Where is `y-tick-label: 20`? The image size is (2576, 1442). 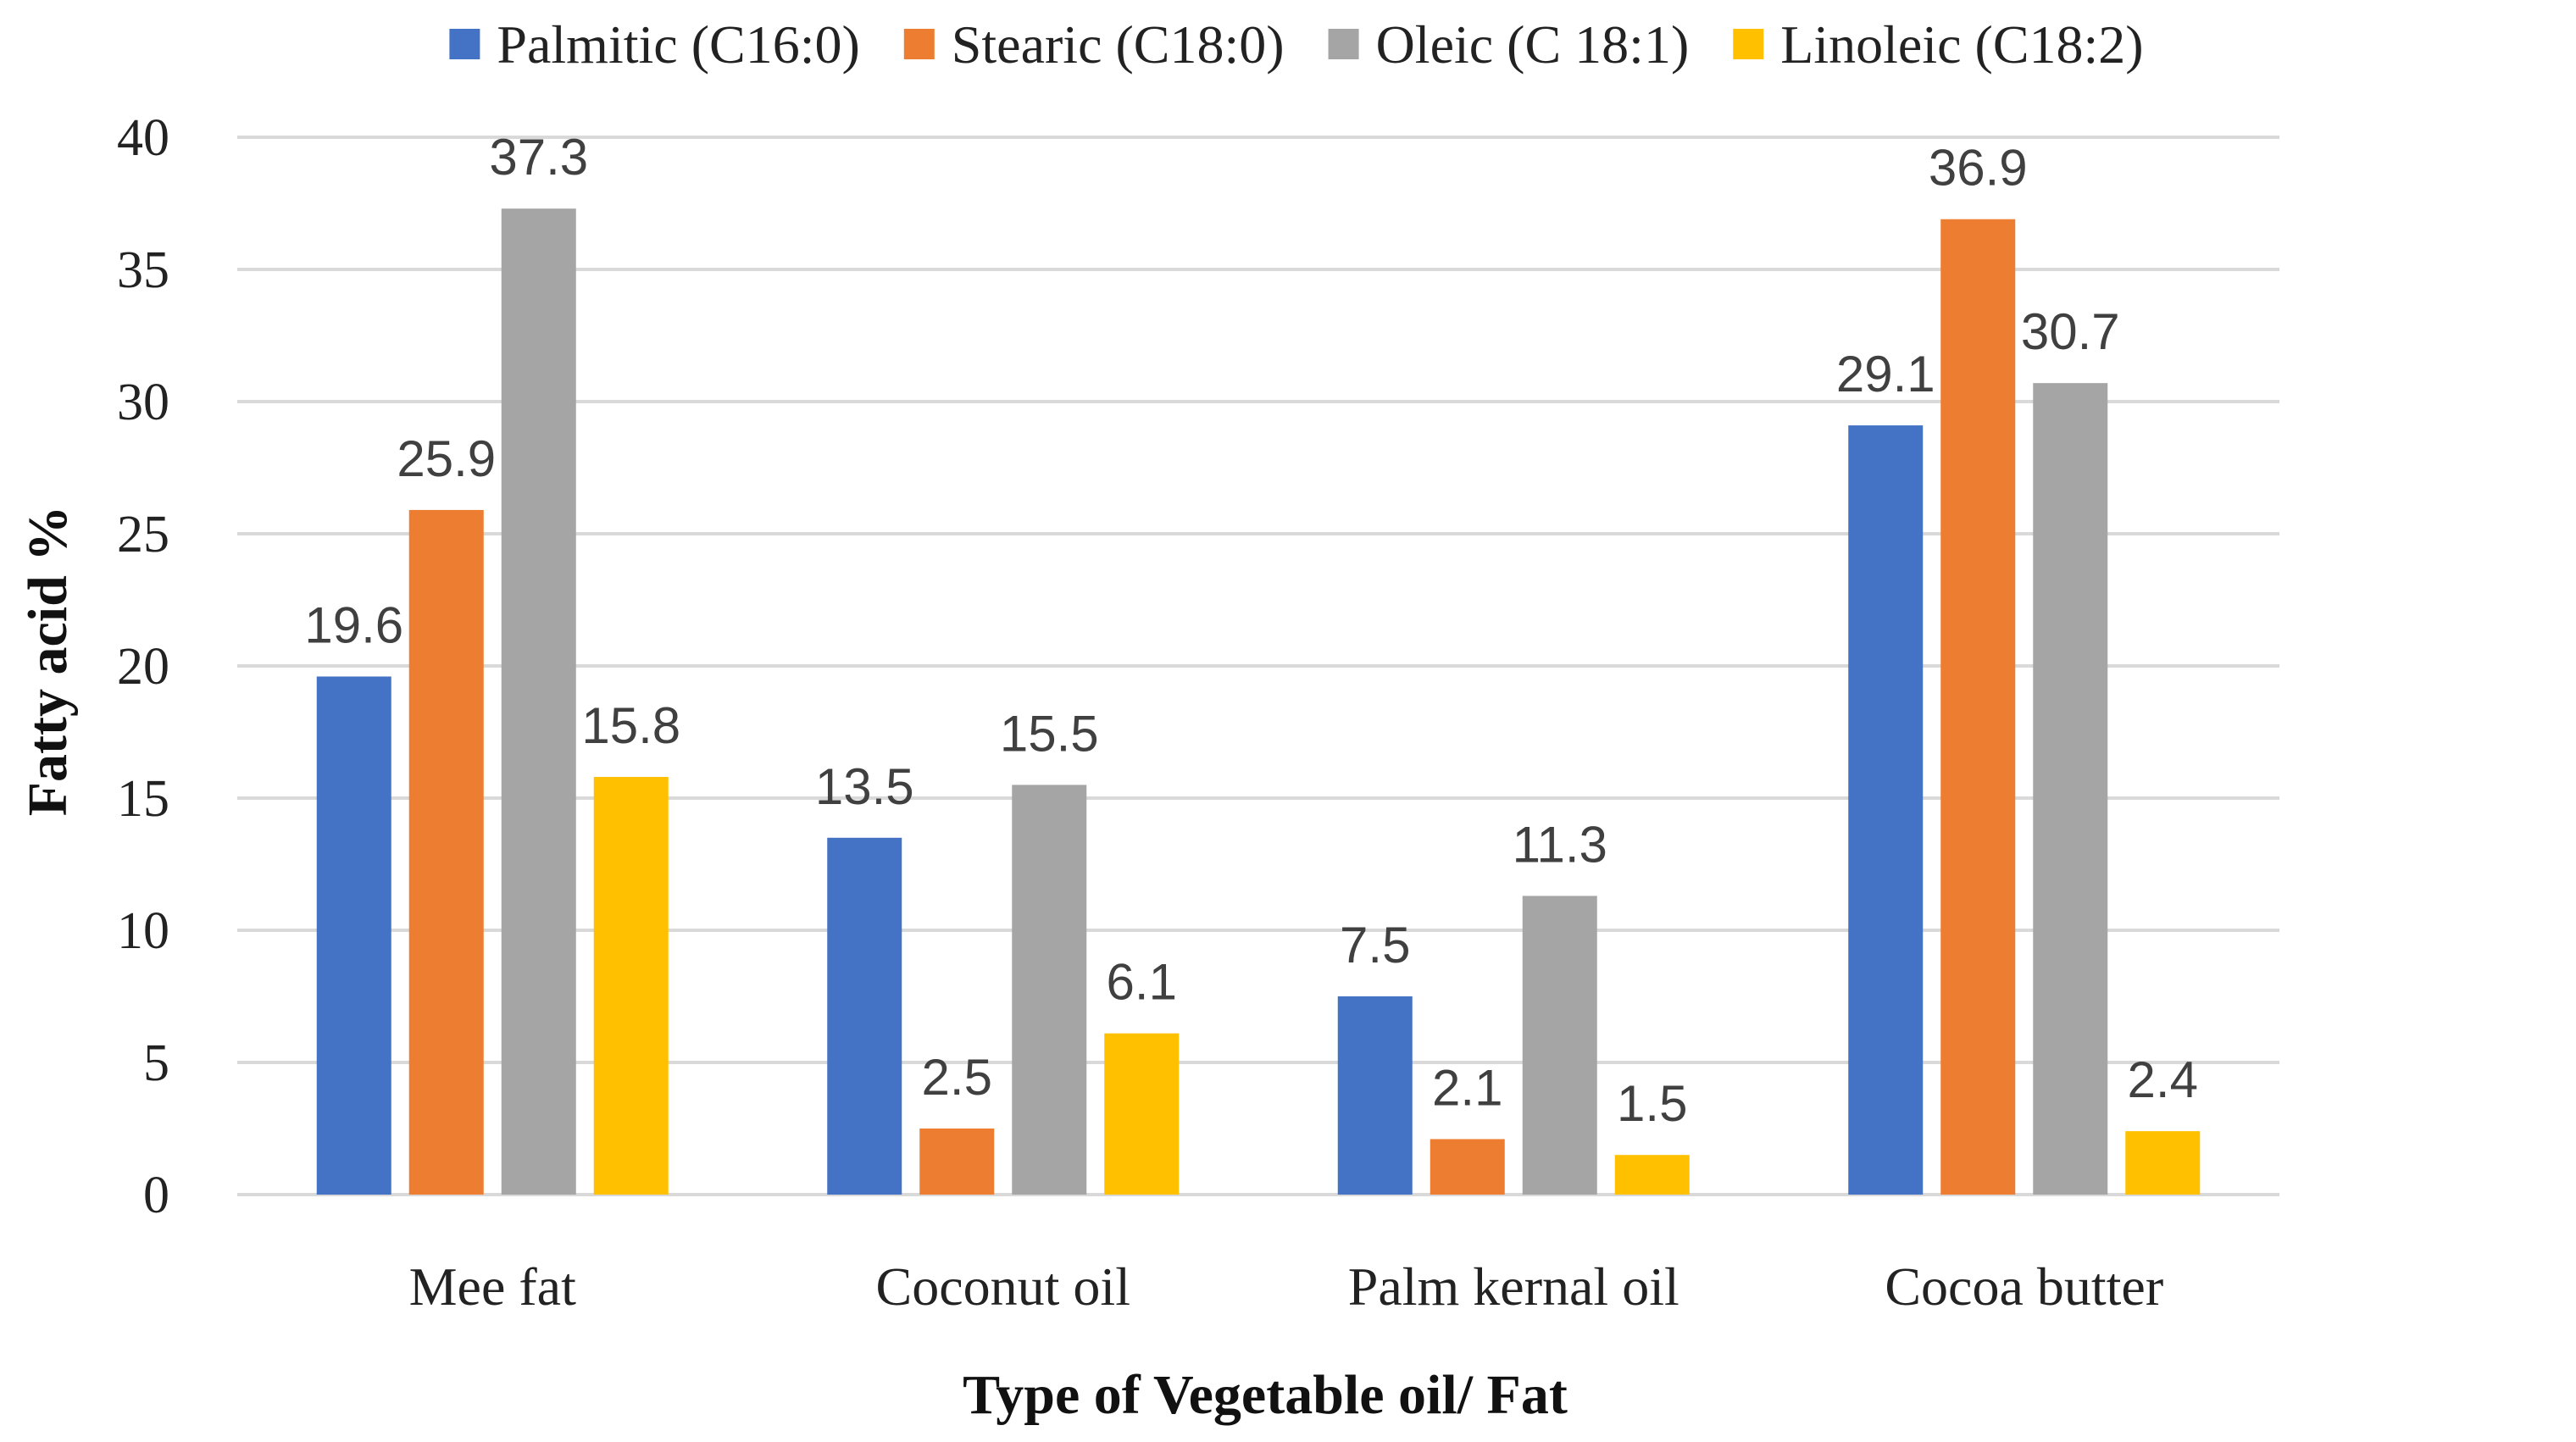 y-tick-label: 20 is located at coordinates (143, 667).